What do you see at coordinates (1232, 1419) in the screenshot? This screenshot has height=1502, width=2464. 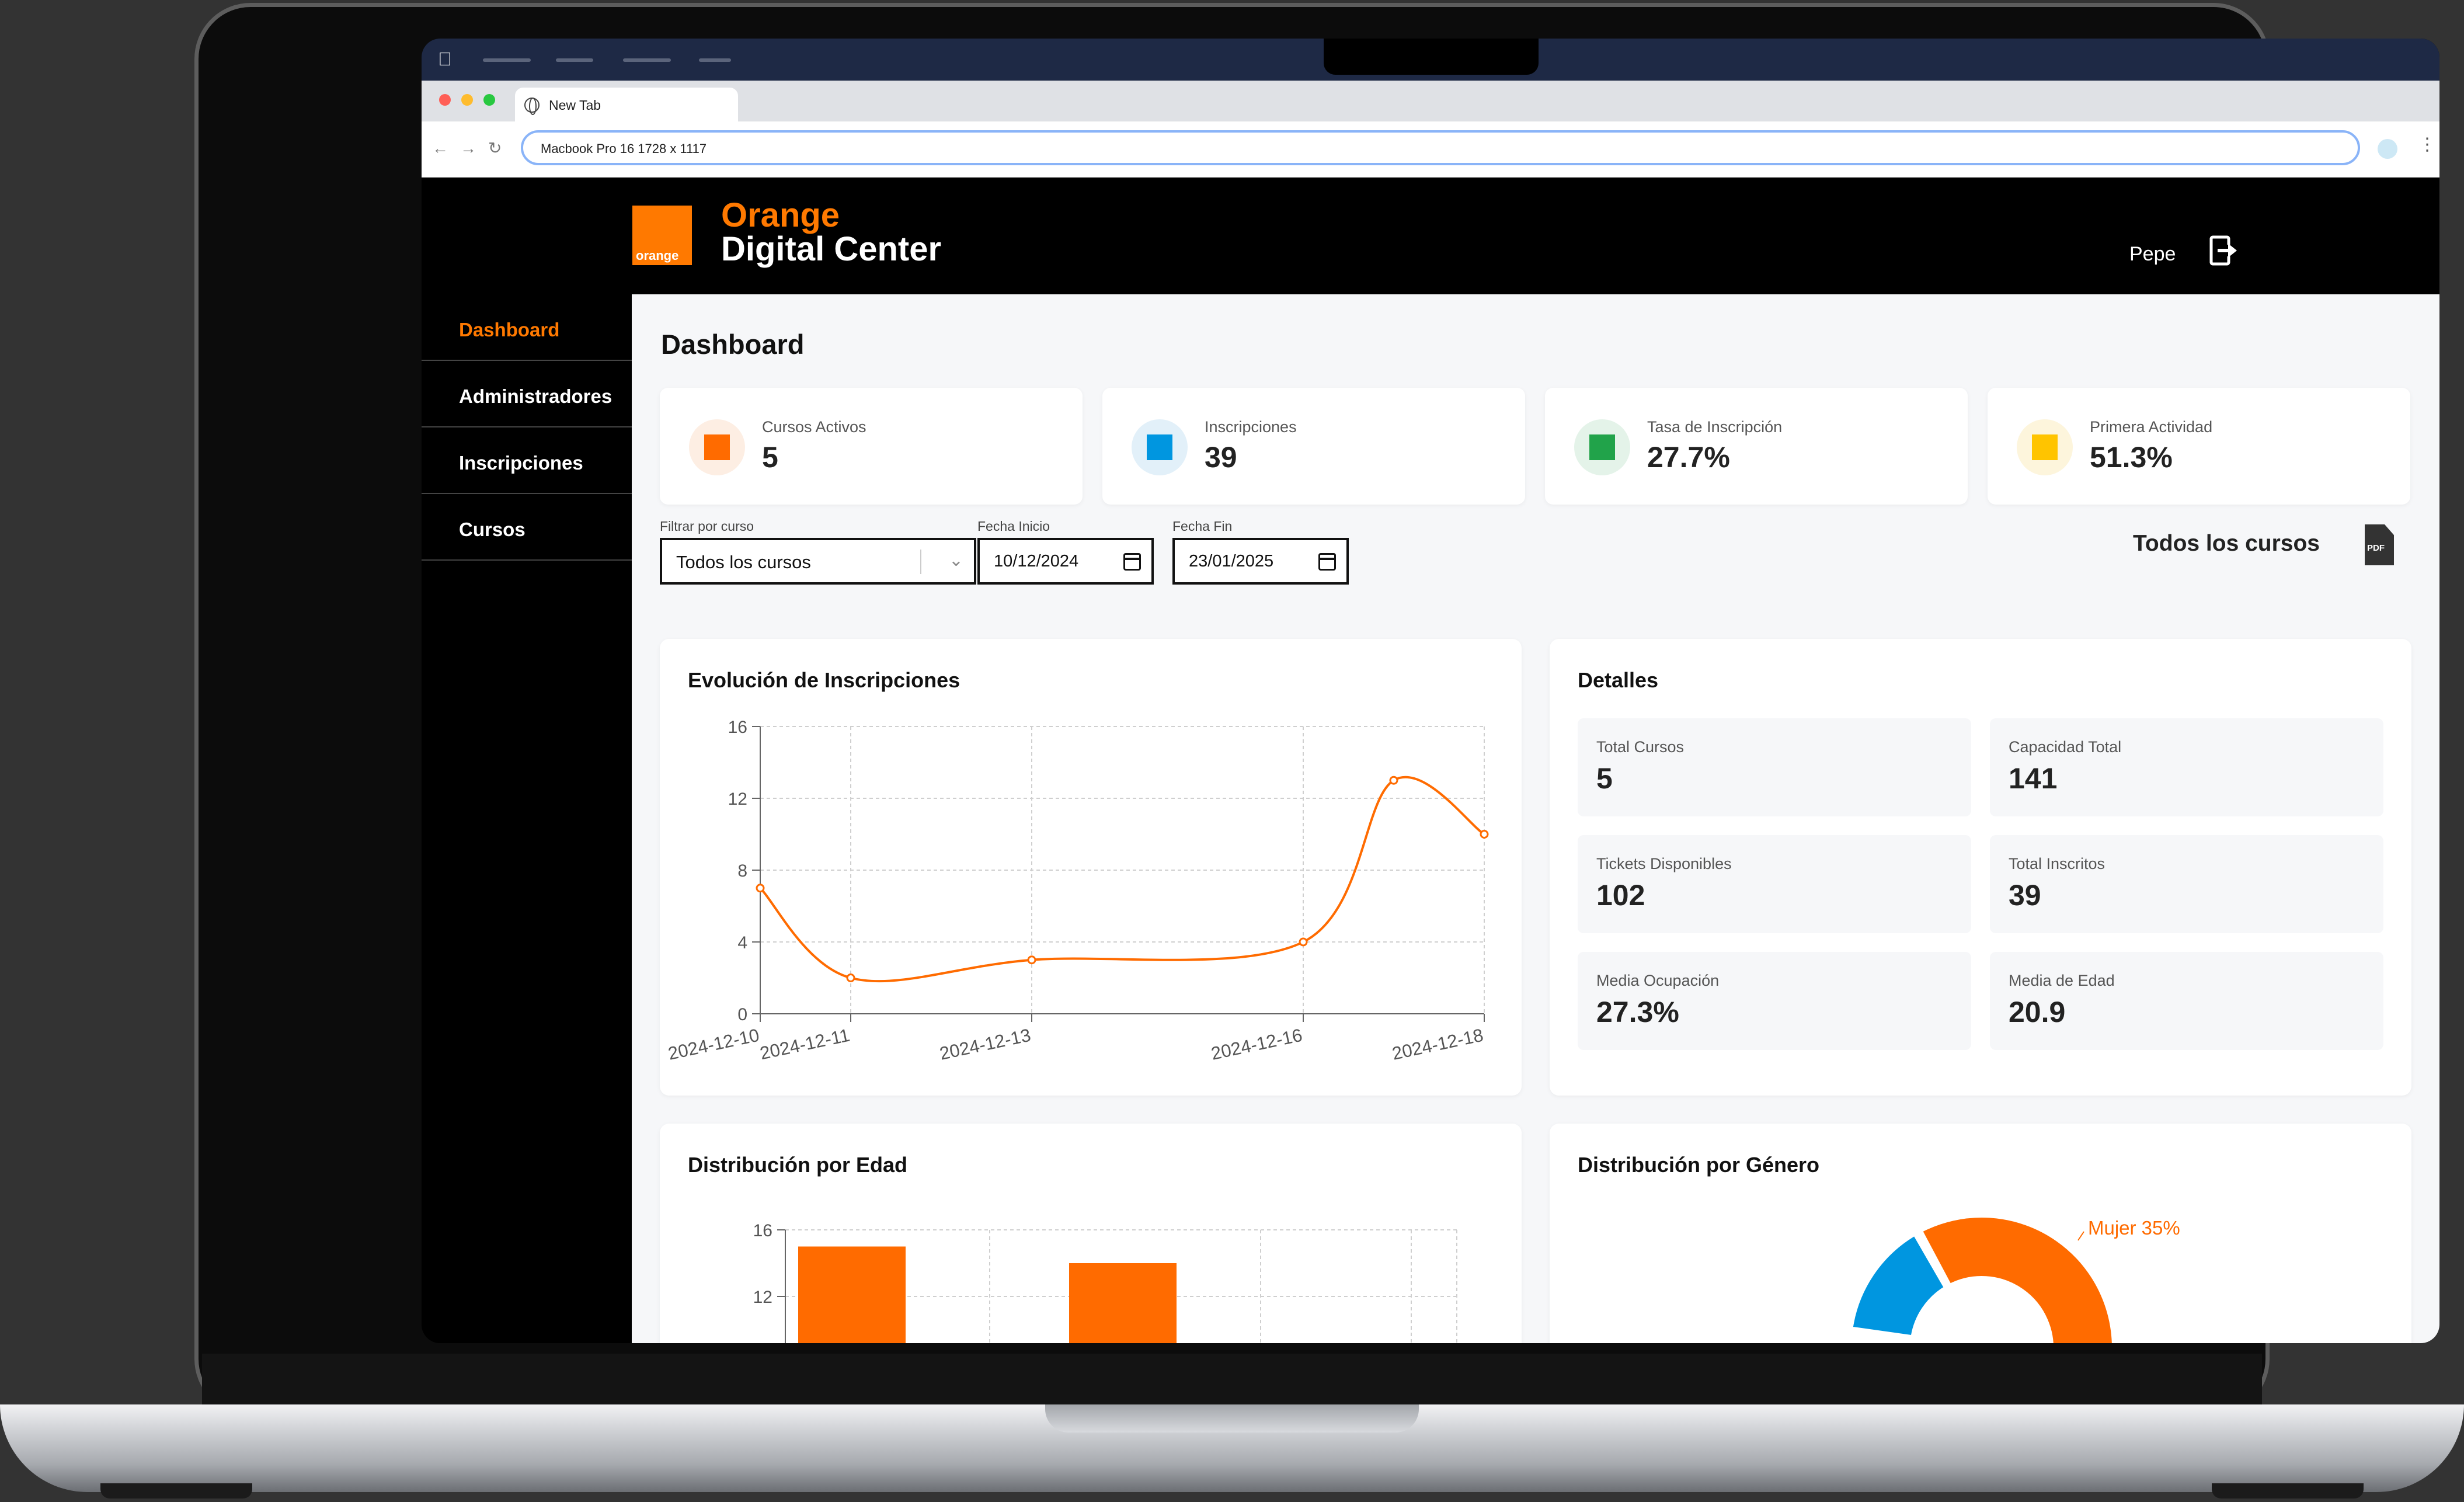 I see `laptop-base-notch` at bounding box center [1232, 1419].